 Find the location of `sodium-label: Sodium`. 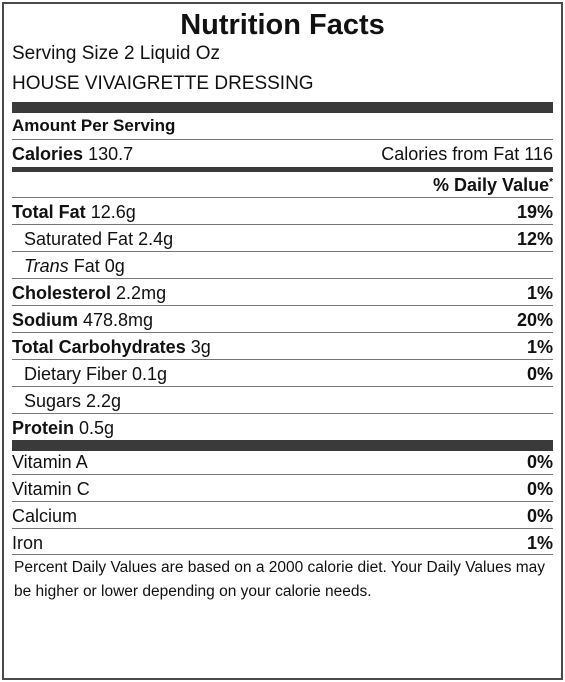

sodium-label: Sodium is located at coordinates (45, 320).